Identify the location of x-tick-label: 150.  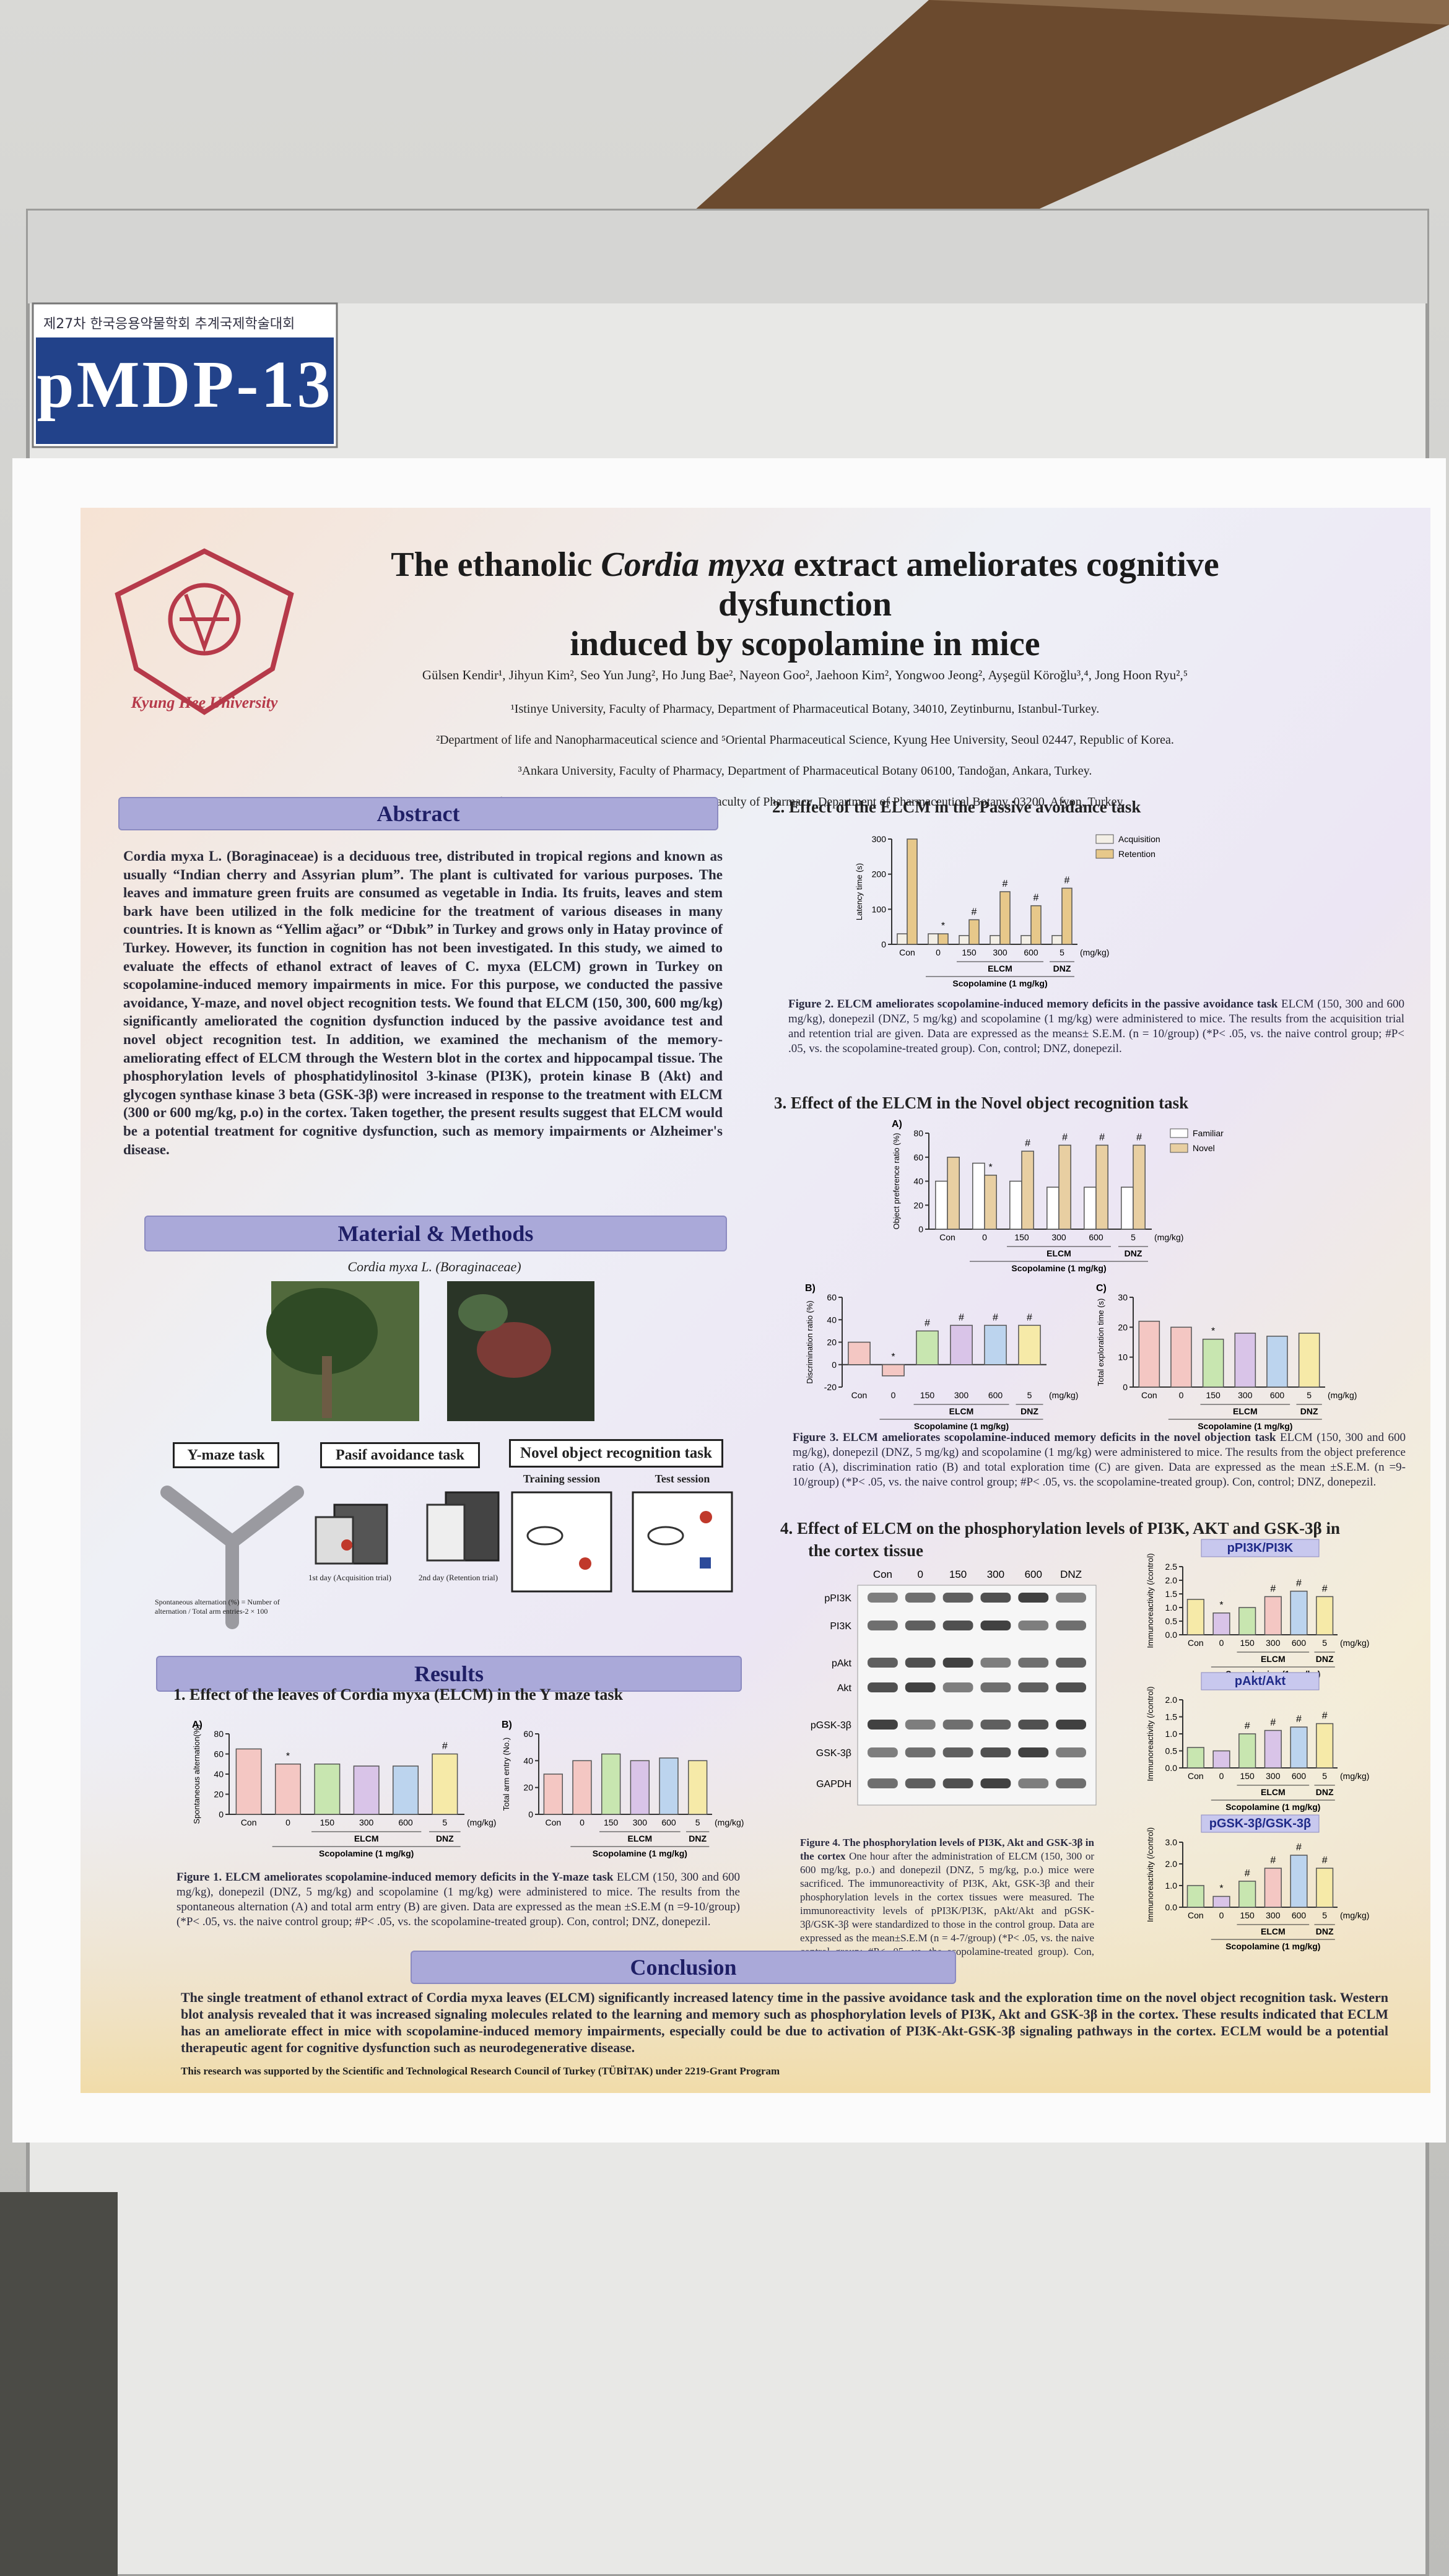
(1021, 1237).